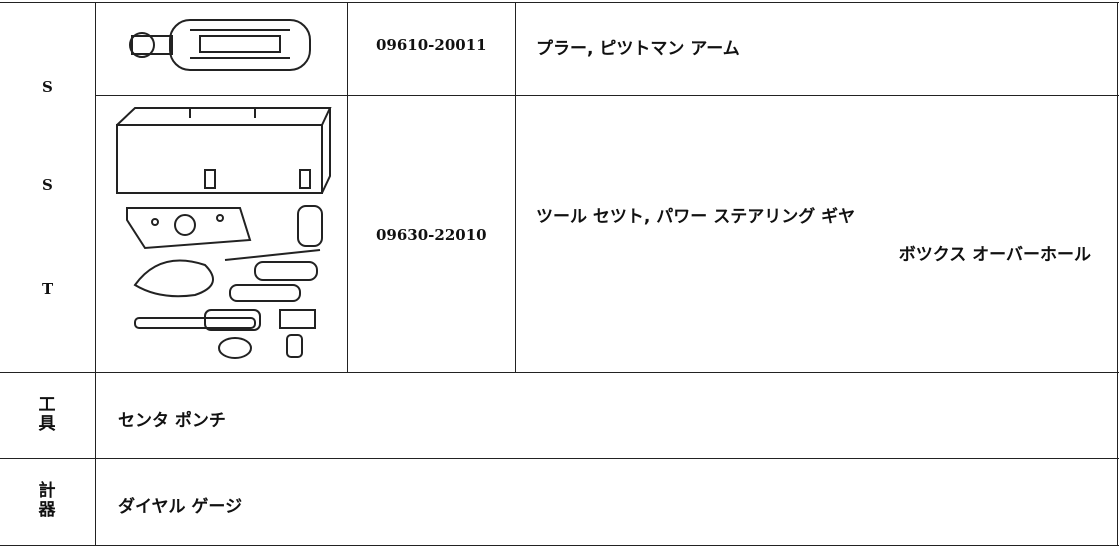  What do you see at coordinates (172, 421) in the screenshot?
I see `tool-name: センタ ポンチ` at bounding box center [172, 421].